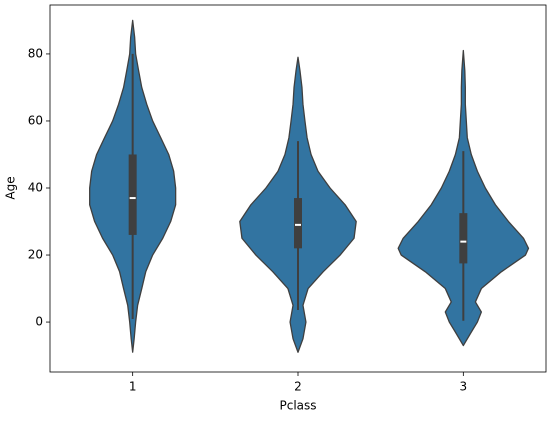 The image size is (552, 421). Describe the element at coordinates (298, 387) in the screenshot. I see `x-tick-label: 2` at that location.